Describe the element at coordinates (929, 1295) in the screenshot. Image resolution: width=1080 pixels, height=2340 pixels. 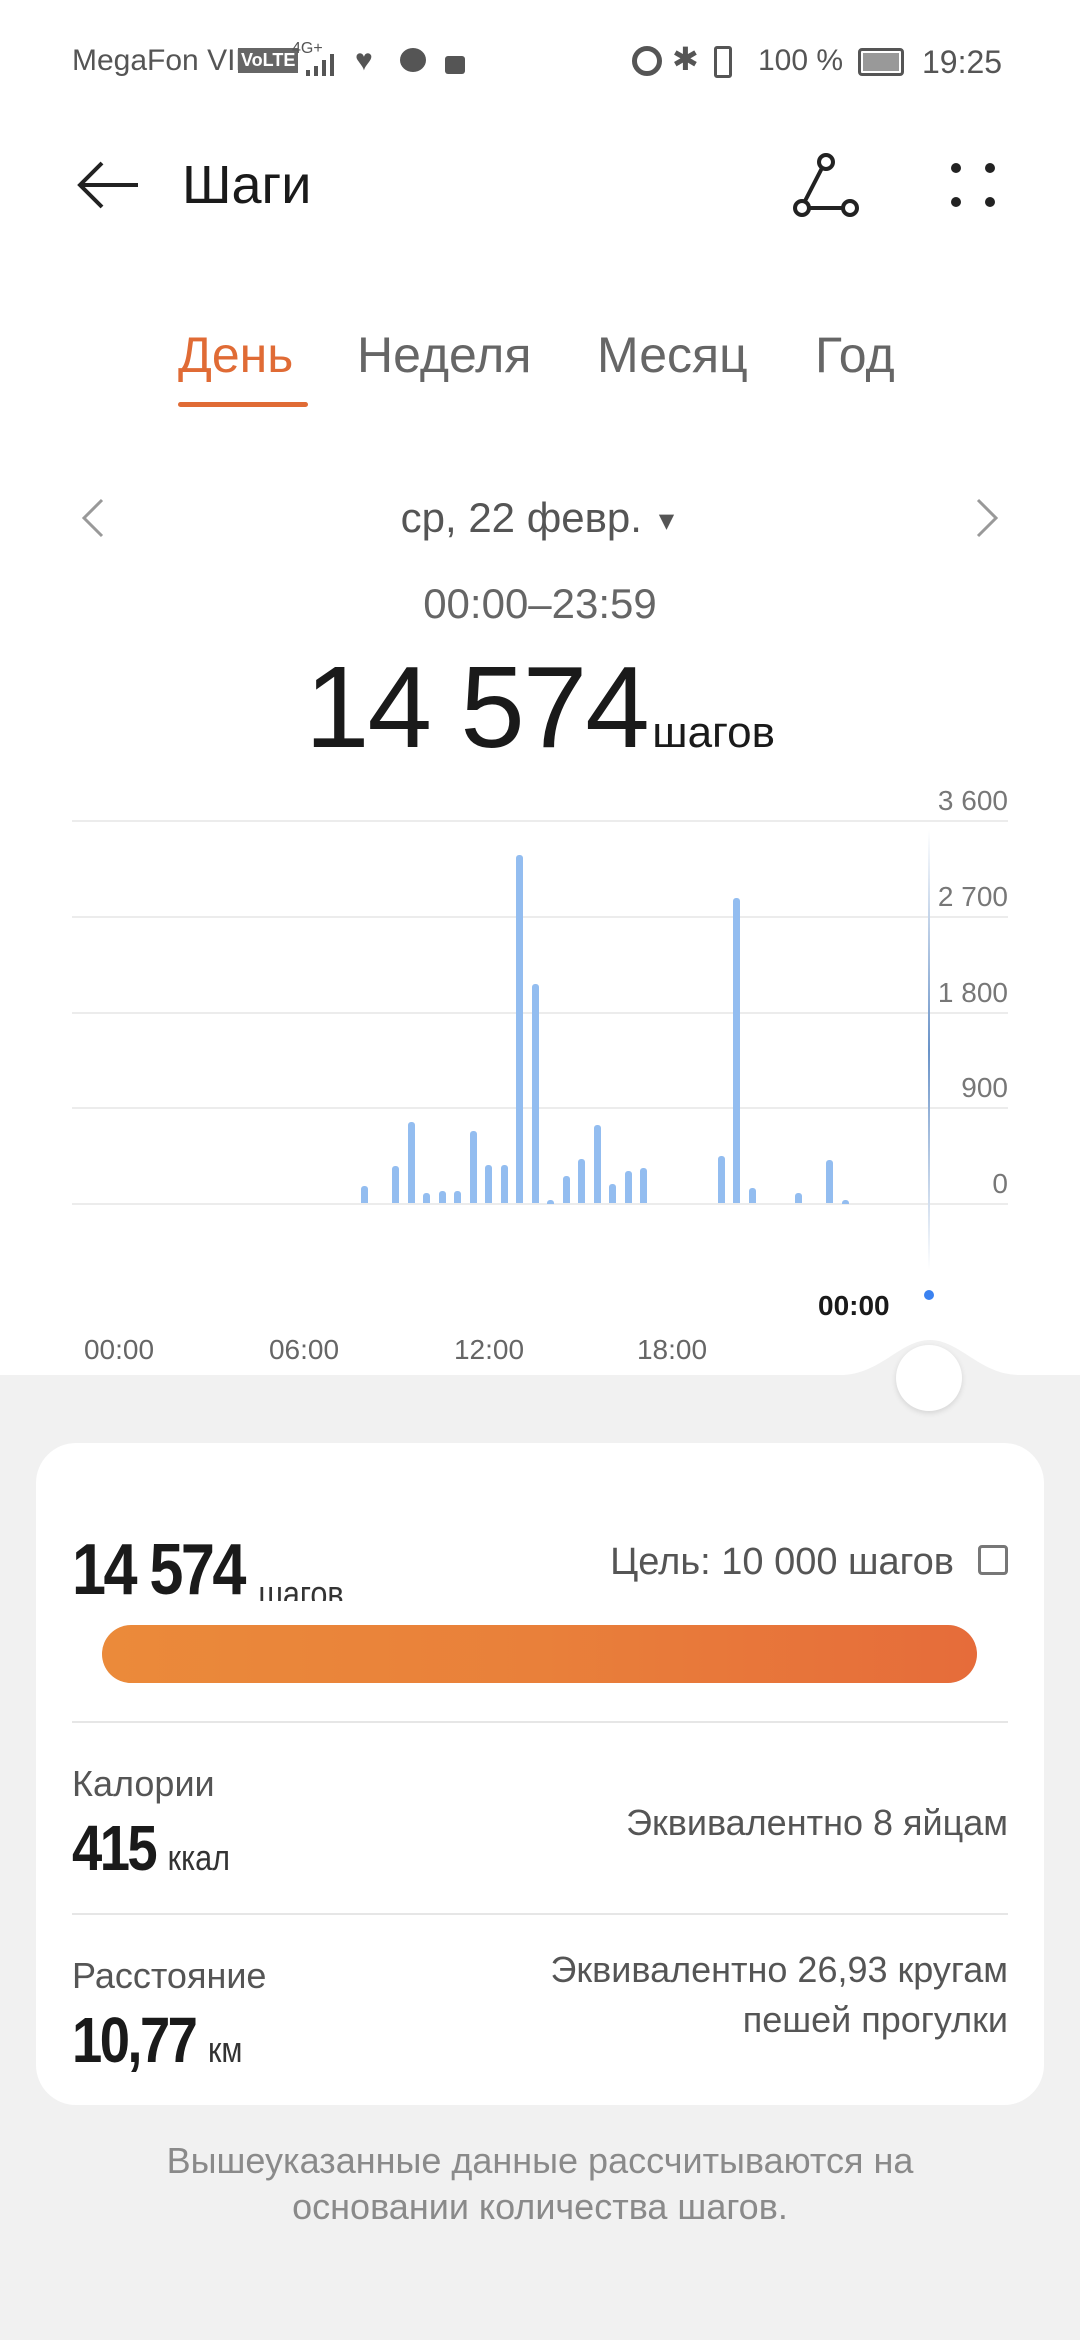
I see `cursor-dot` at that location.